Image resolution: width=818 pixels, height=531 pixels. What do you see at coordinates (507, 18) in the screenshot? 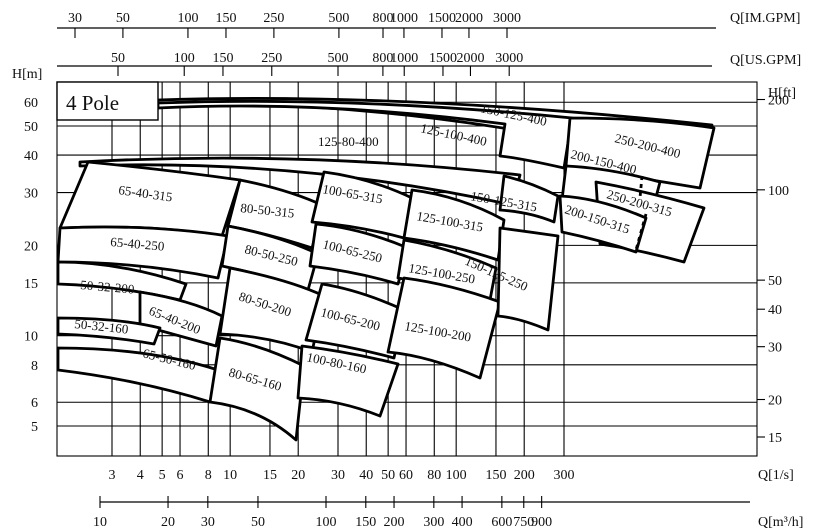
I see `imgpm-tick-label: 3000` at bounding box center [507, 18].